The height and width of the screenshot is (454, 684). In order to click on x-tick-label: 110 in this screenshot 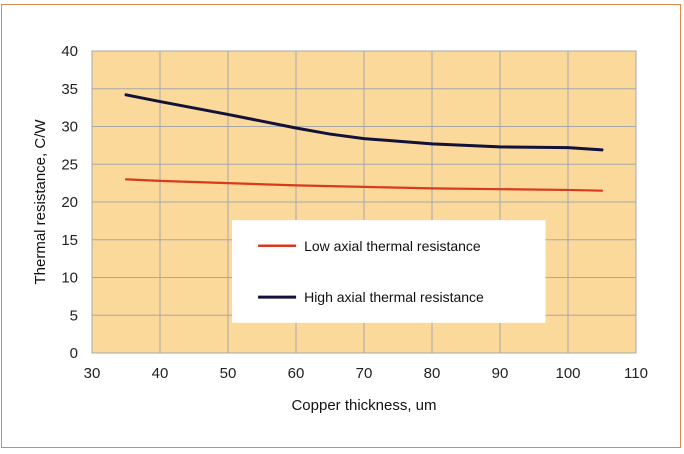, I will do `click(636, 373)`.